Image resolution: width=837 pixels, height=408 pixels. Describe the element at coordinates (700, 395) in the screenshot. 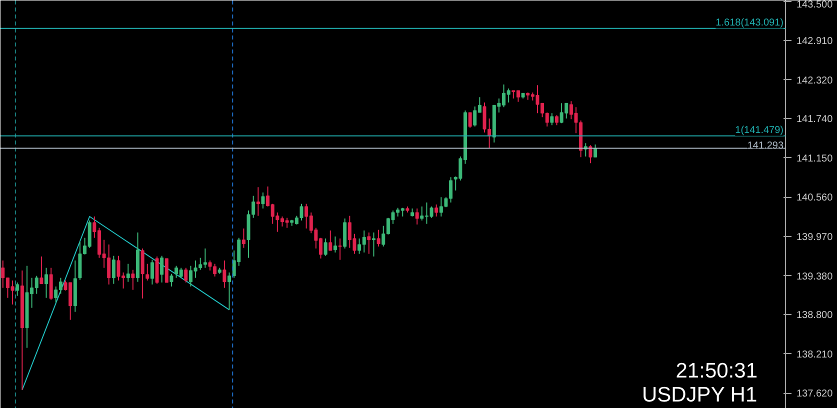

I see `annotation: USDJPY H1` at that location.